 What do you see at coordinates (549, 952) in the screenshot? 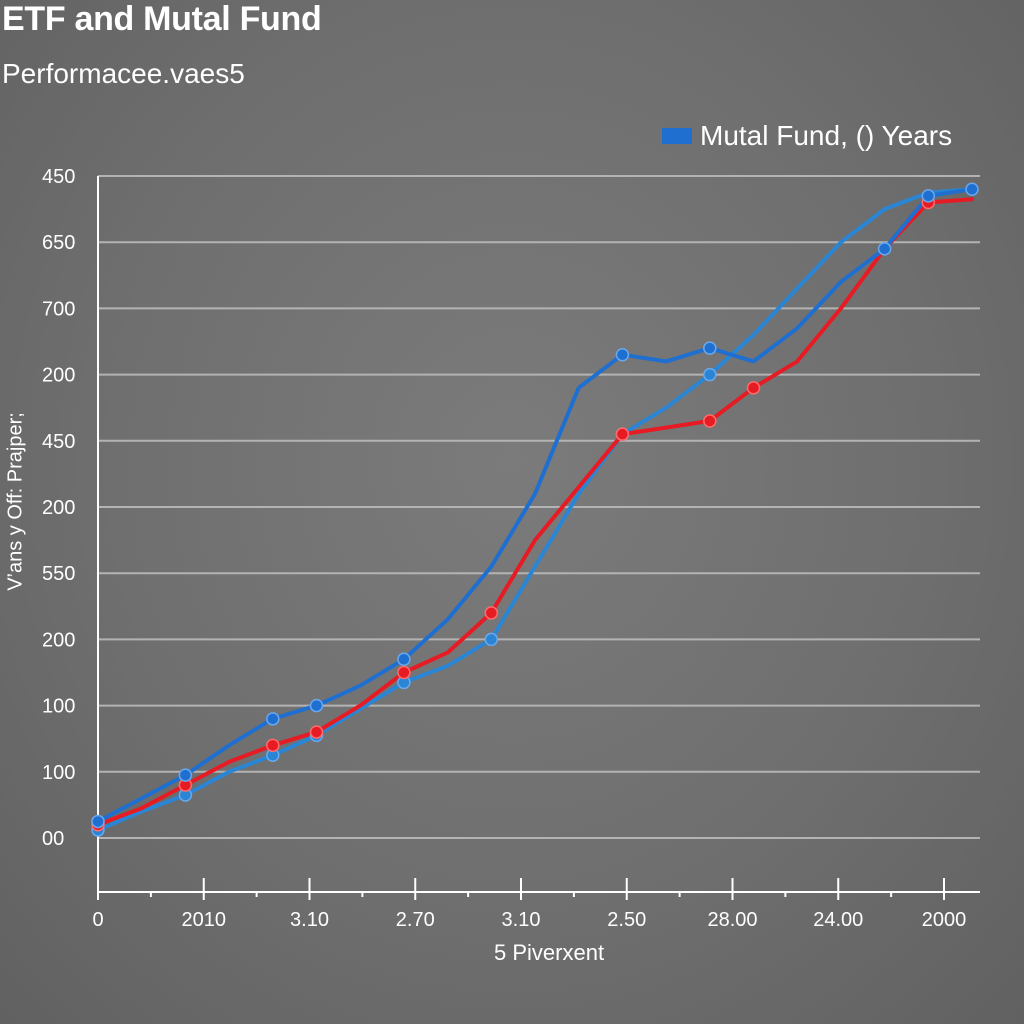
I see `x-axis-label: 5 Piverxent` at bounding box center [549, 952].